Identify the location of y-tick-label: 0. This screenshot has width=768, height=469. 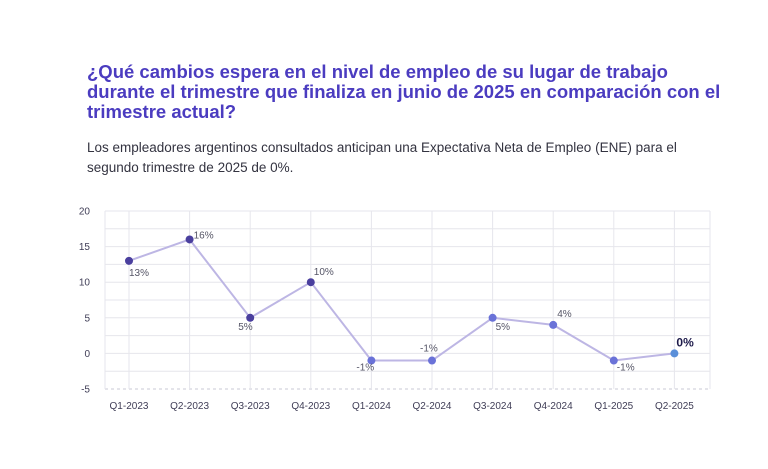
(87, 354).